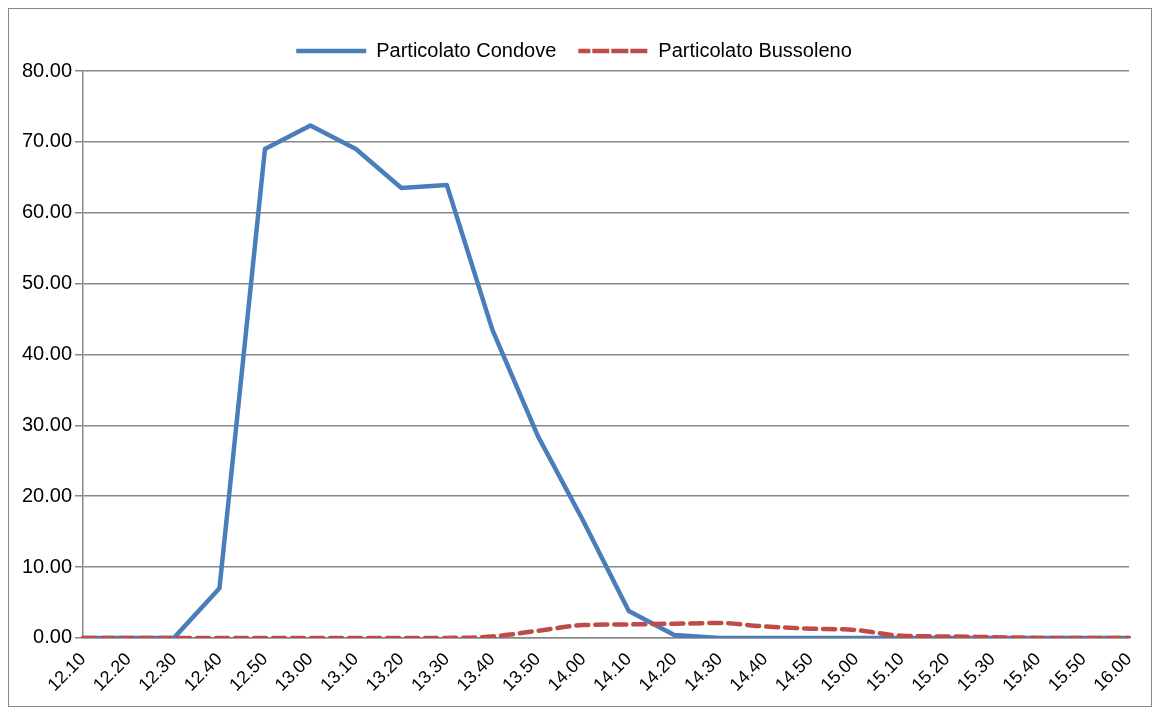 This screenshot has width=1163, height=715. Describe the element at coordinates (53, 636) in the screenshot. I see `y-tick-label: 0.00` at that location.